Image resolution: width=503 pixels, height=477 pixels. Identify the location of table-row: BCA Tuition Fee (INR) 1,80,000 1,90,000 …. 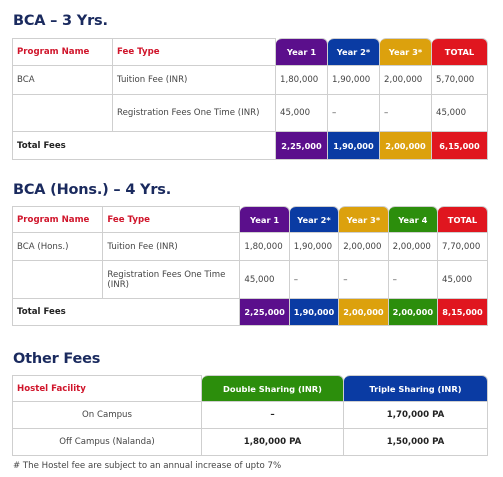
(250, 80).